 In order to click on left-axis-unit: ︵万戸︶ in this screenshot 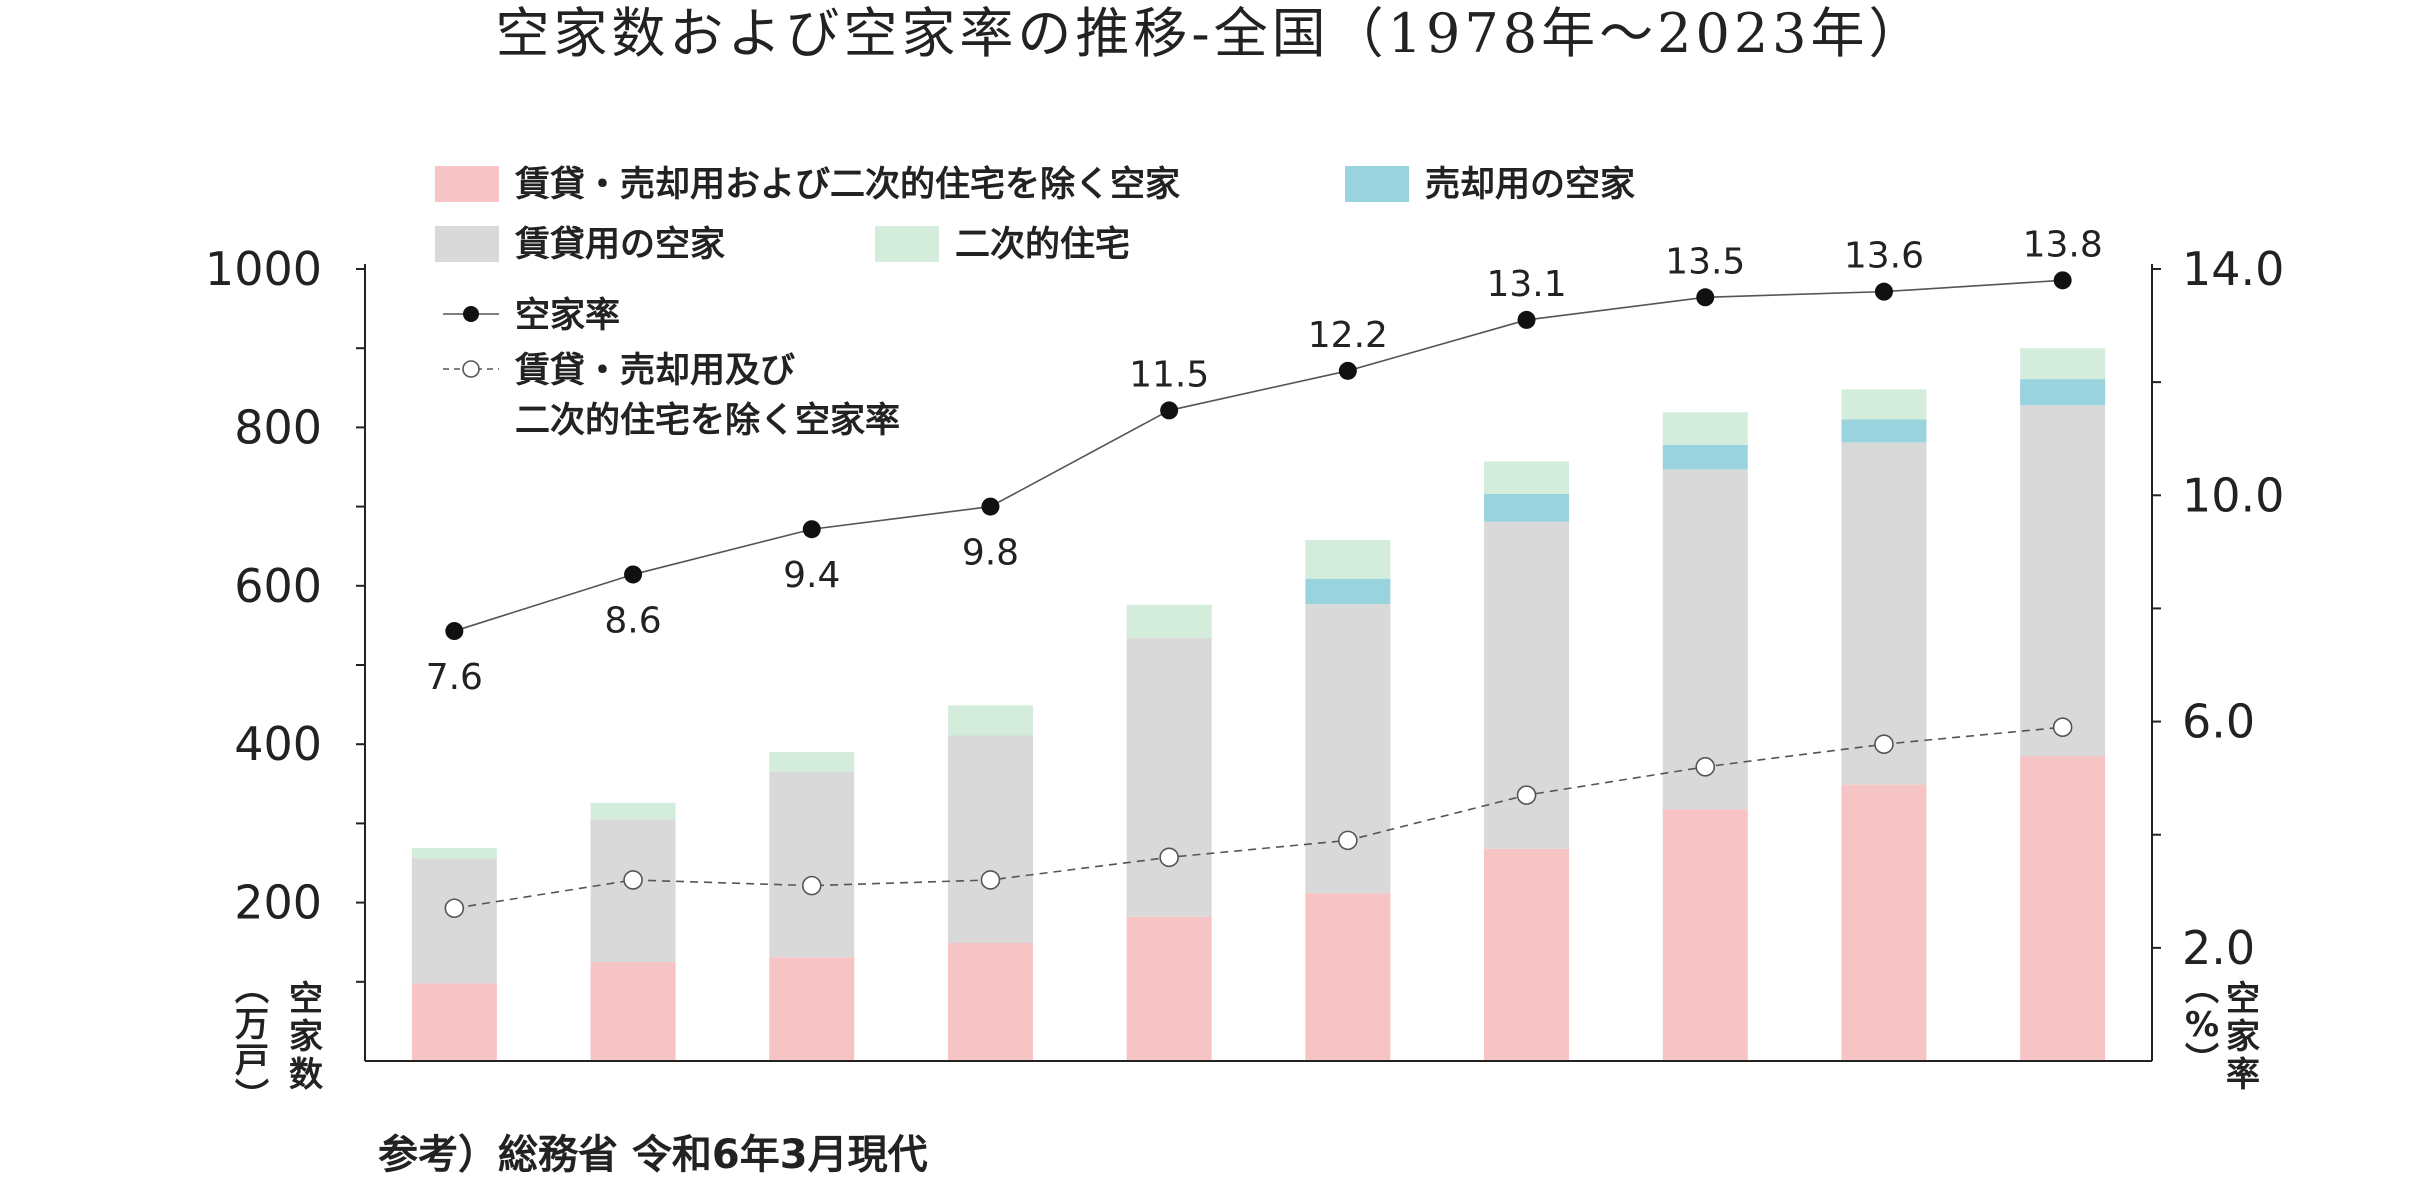, I will do `click(252, 1043)`.